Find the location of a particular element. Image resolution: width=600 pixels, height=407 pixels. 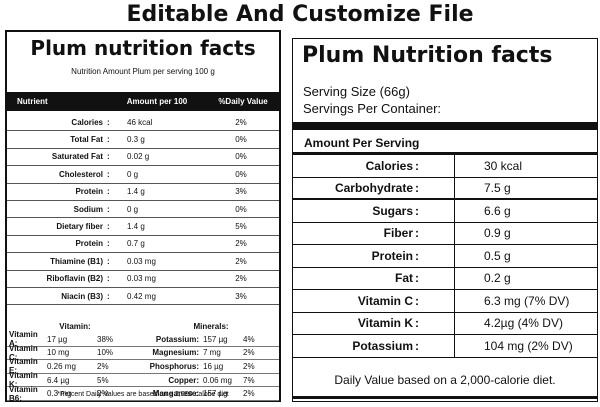

vitamin-amount: 0.3 mg is located at coordinates (59, 394).